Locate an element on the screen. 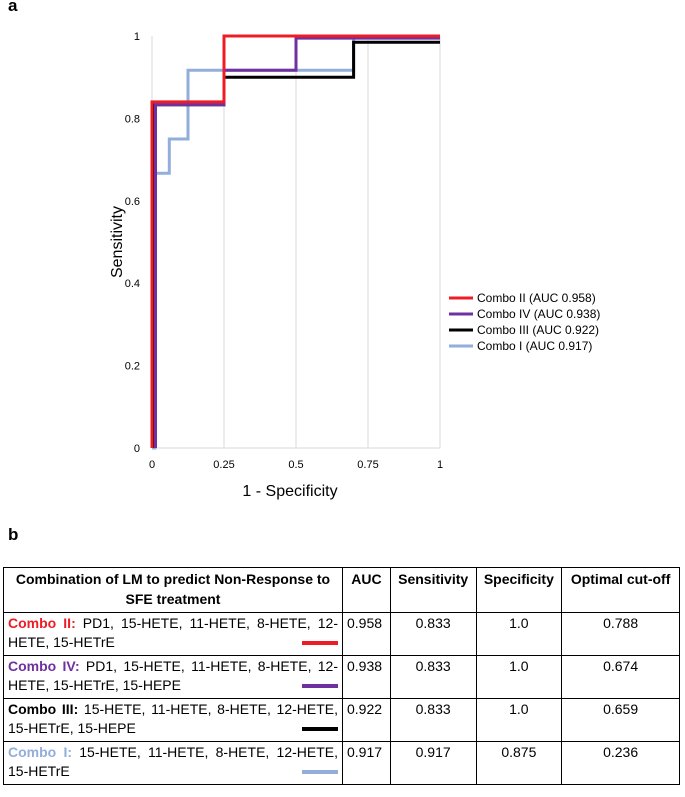 The image size is (685, 797). y-tick-label: 0.2 is located at coordinates (132, 367).